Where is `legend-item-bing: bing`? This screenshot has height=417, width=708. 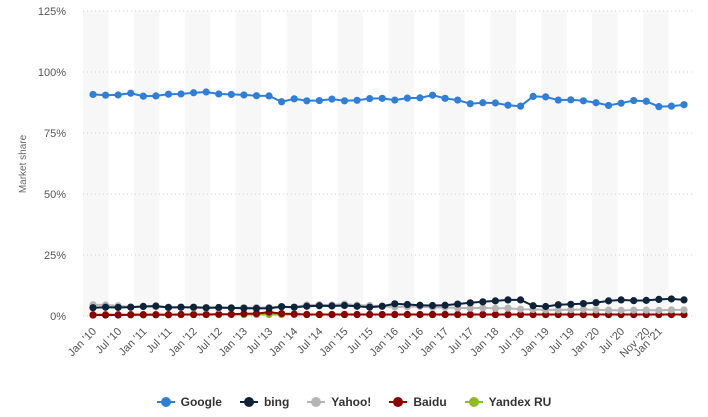
legend-item-bing: bing is located at coordinates (264, 402).